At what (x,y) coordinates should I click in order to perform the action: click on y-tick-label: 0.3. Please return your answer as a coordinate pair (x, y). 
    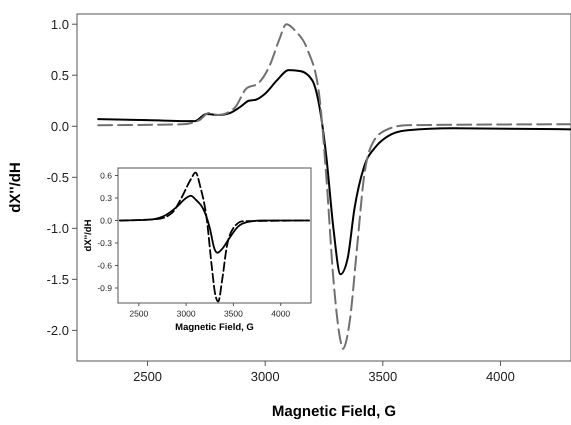
    Looking at the image, I should click on (106, 197).